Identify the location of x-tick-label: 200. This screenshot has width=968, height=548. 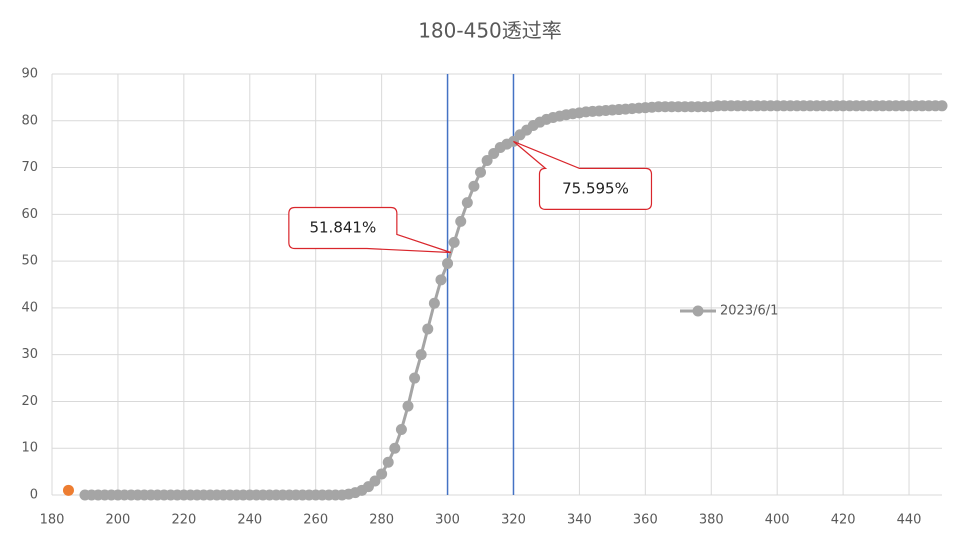
(118, 520).